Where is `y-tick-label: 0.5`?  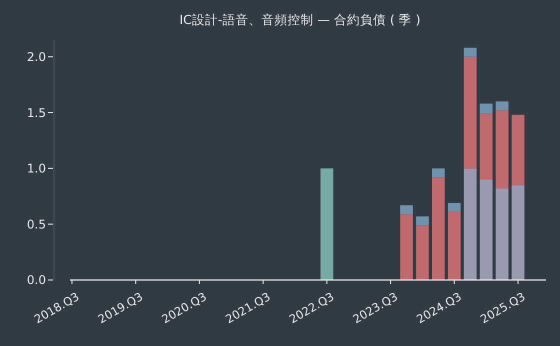
y-tick-label: 0.5 is located at coordinates (36, 224).